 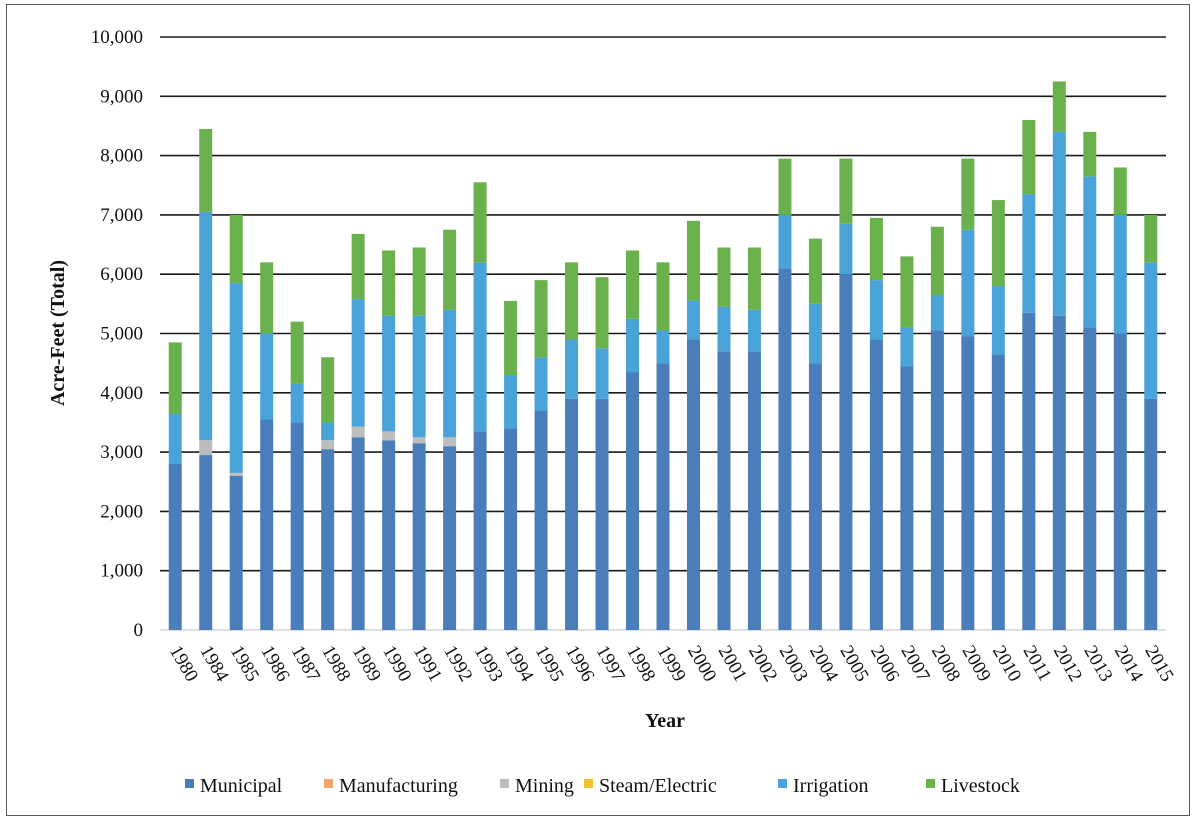 I want to click on x-tick-label: 2012, so click(x=1067, y=663).